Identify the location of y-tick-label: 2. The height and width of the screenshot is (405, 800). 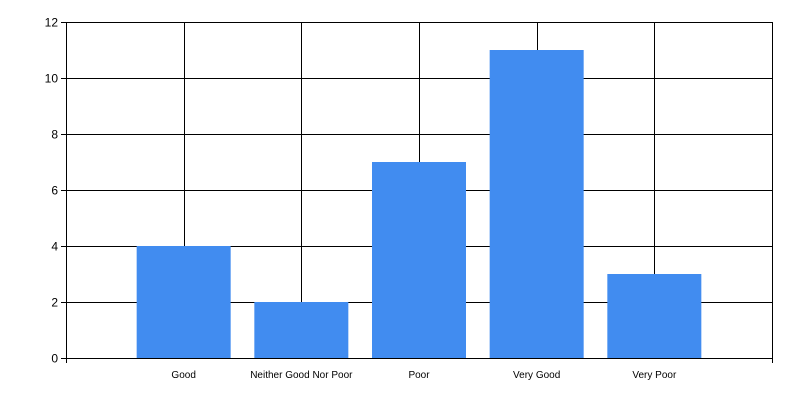
(54, 303).